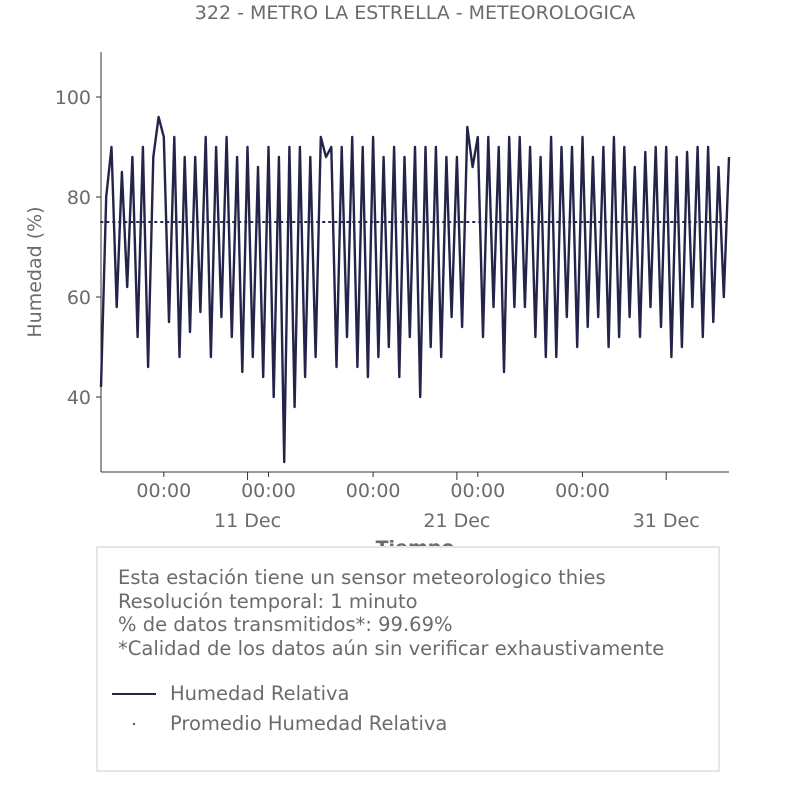 Image resolution: width=806 pixels, height=806 pixels. Describe the element at coordinates (456, 521) in the screenshot. I see `x-major-tick-label: 21 Dec` at that location.